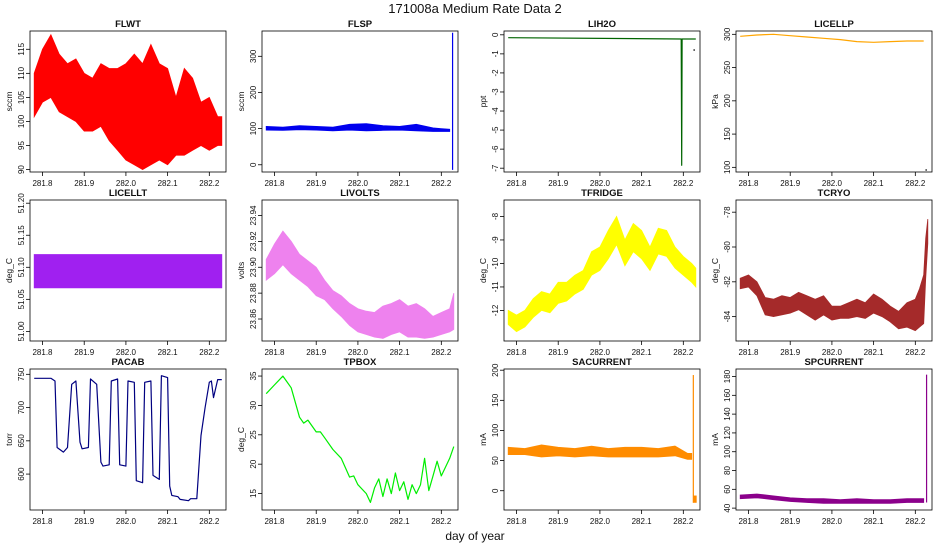 The image size is (950, 550). Describe the element at coordinates (42, 352) in the screenshot. I see `licellt-xtick-label: 281.8` at that location.